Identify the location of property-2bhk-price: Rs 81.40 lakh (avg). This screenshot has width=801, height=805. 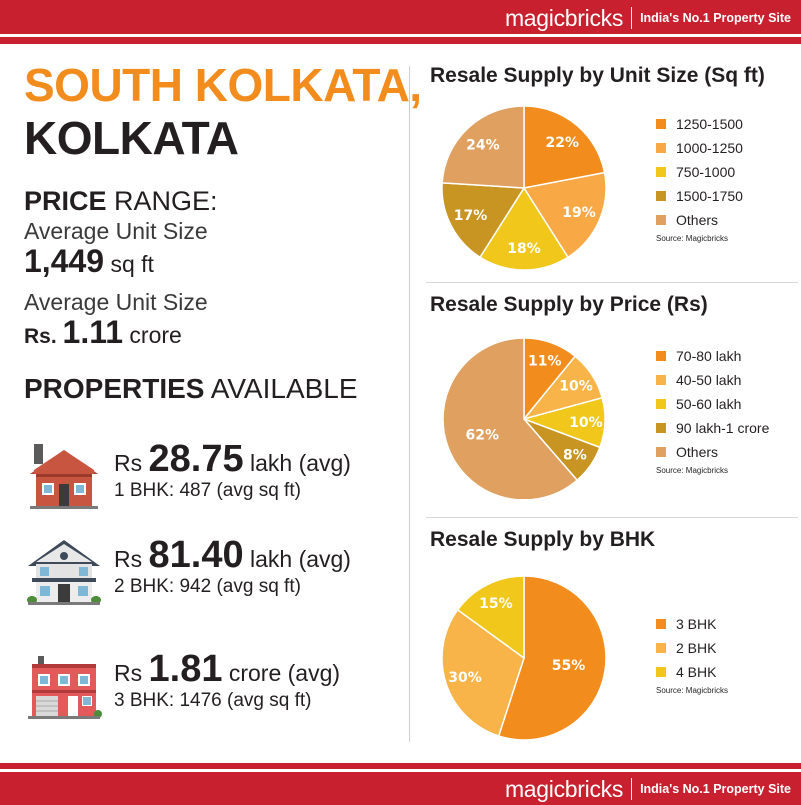
(232, 557).